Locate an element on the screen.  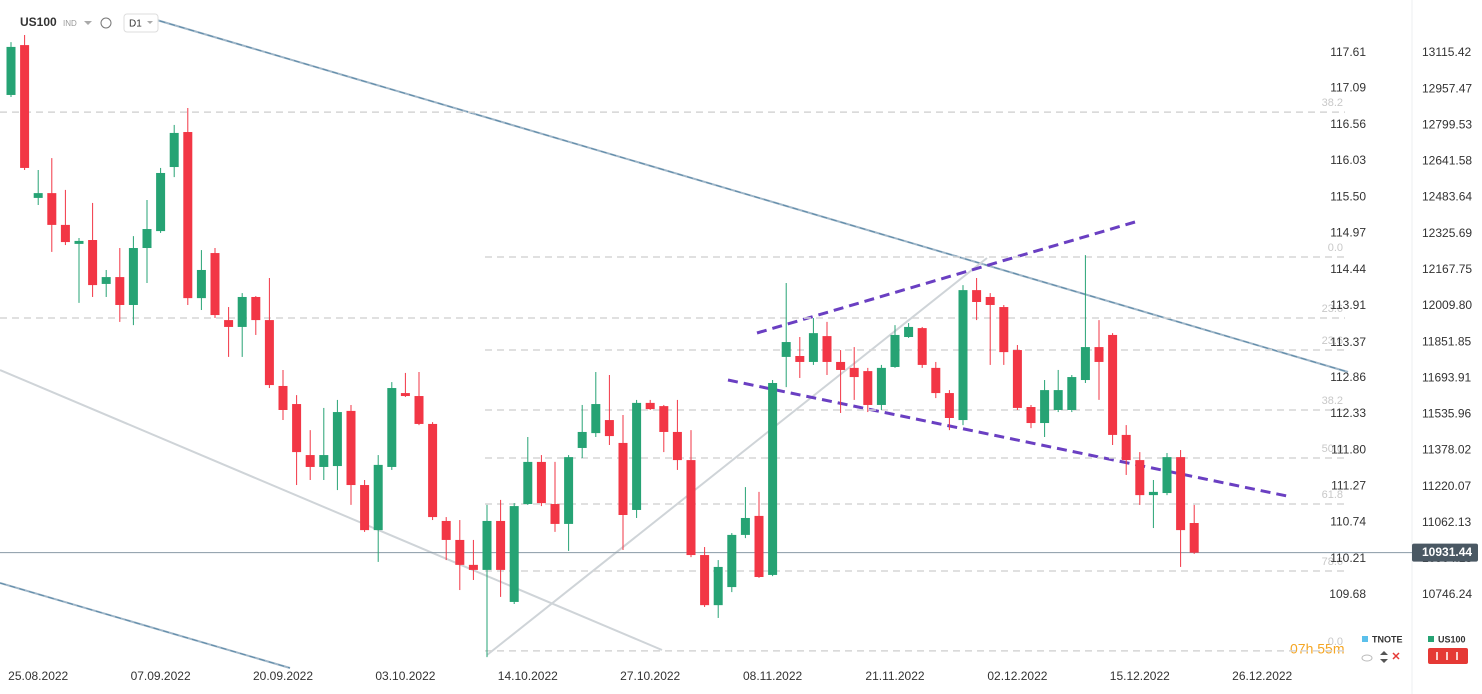
y-tick-label: 12641.58 is located at coordinates (1447, 161).